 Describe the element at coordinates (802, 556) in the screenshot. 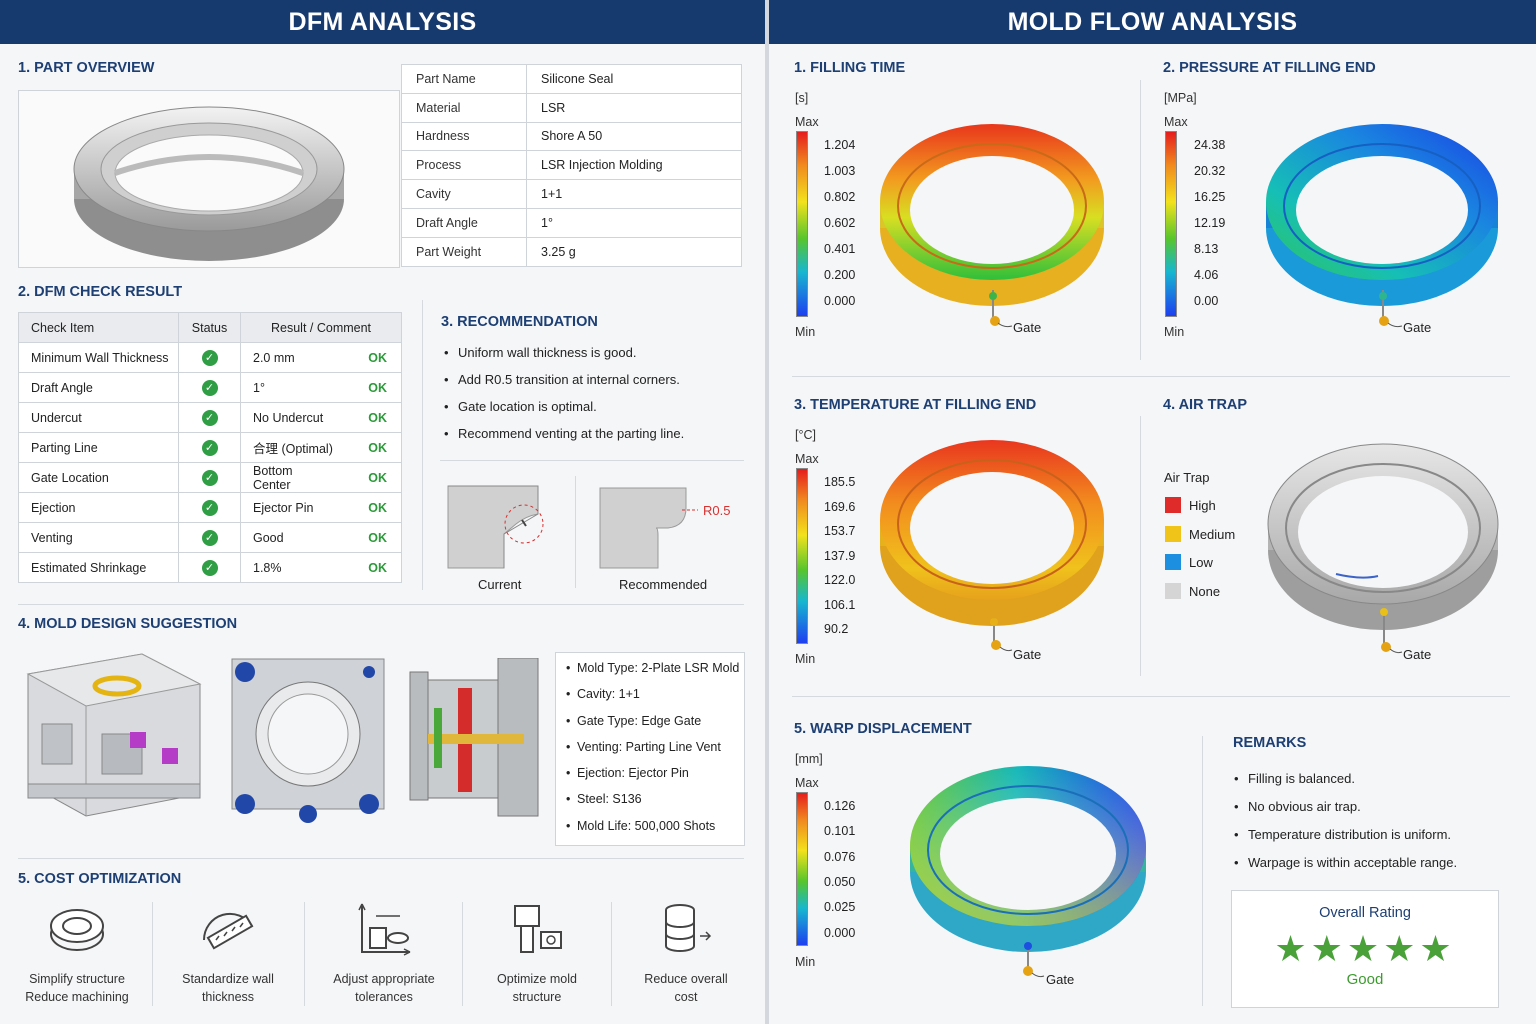

I see `temperature-colorbar` at that location.